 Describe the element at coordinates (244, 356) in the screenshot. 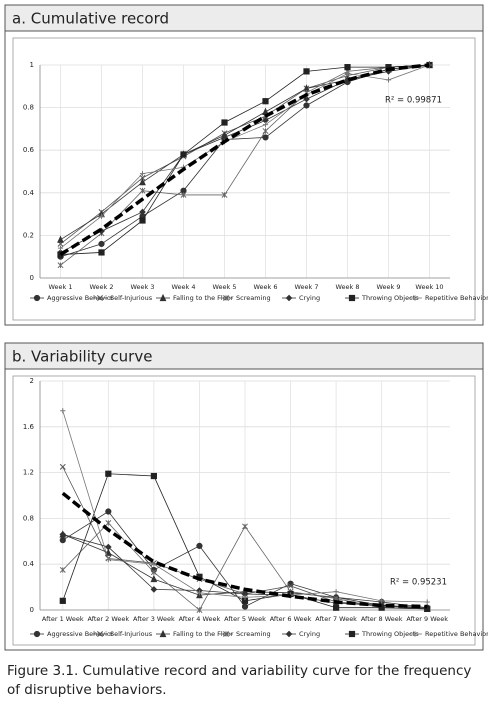

I see `panel-title-band` at that location.